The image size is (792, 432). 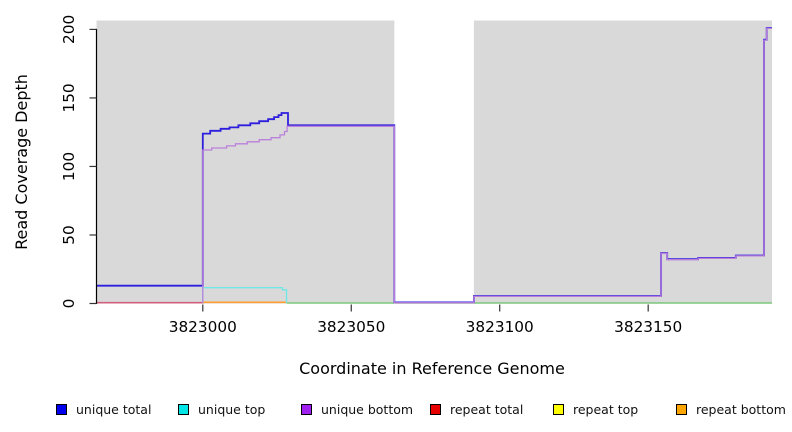 What do you see at coordinates (69, 29) in the screenshot?
I see `y-tick-label: 200` at bounding box center [69, 29].